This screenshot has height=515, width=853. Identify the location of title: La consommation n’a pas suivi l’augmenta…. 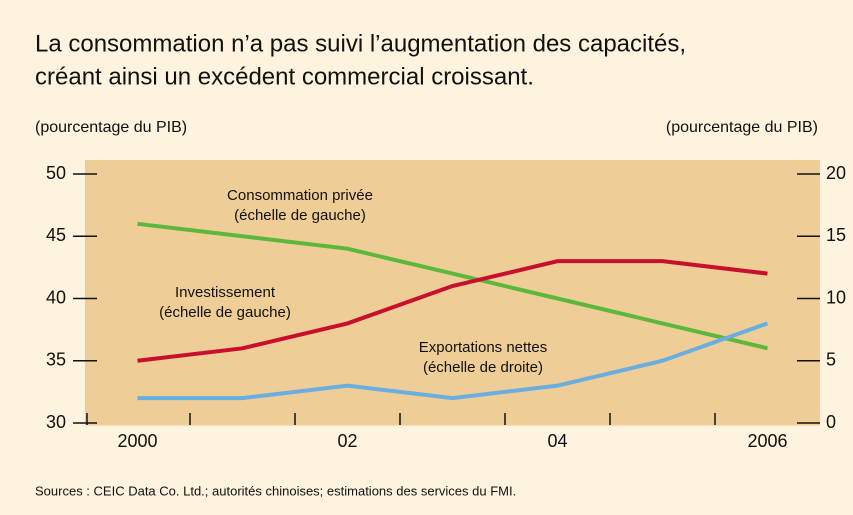
(360, 43).